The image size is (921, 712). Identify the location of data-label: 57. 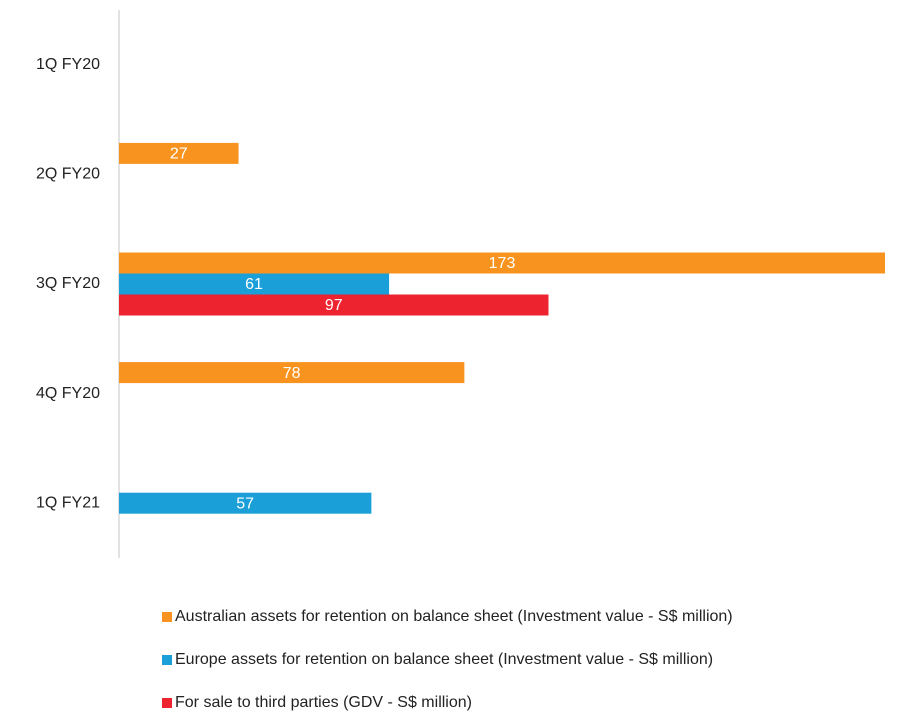
(245, 503).